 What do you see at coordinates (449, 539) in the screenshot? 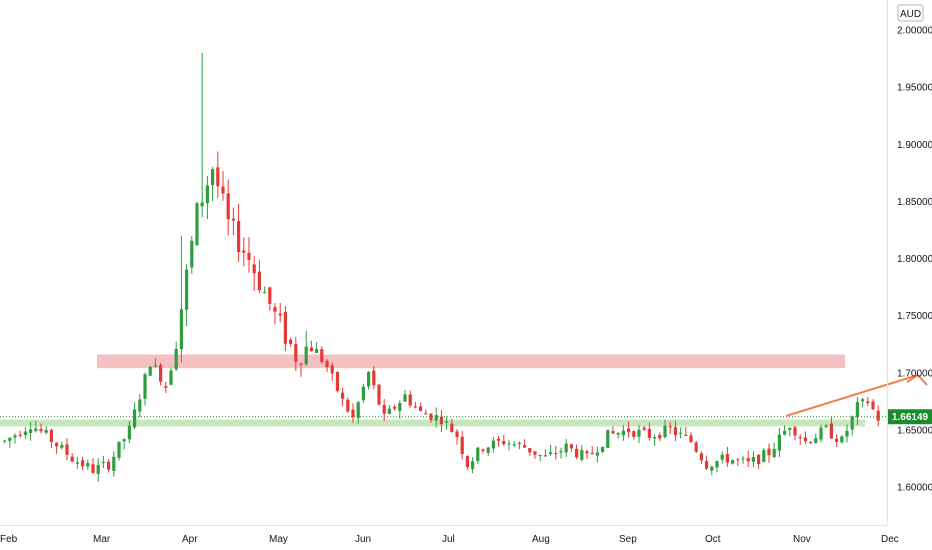
I see `x-axis-ticks: Feb Mar Apr May Jun Jul Aug Sep Oct Nov Dec` at bounding box center [449, 539].